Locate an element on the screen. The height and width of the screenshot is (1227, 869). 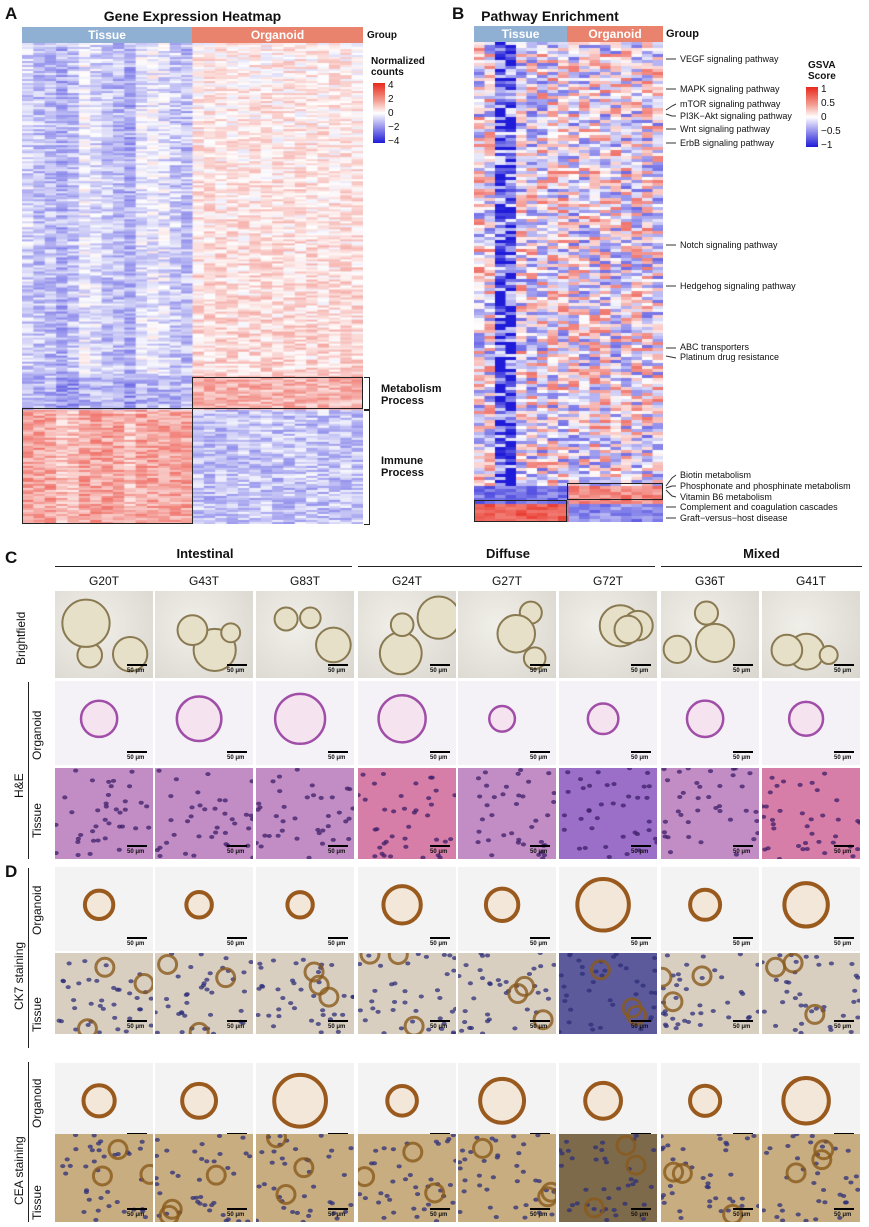
row-label-tissue-he: Tissue is located at coordinates (37, 820).